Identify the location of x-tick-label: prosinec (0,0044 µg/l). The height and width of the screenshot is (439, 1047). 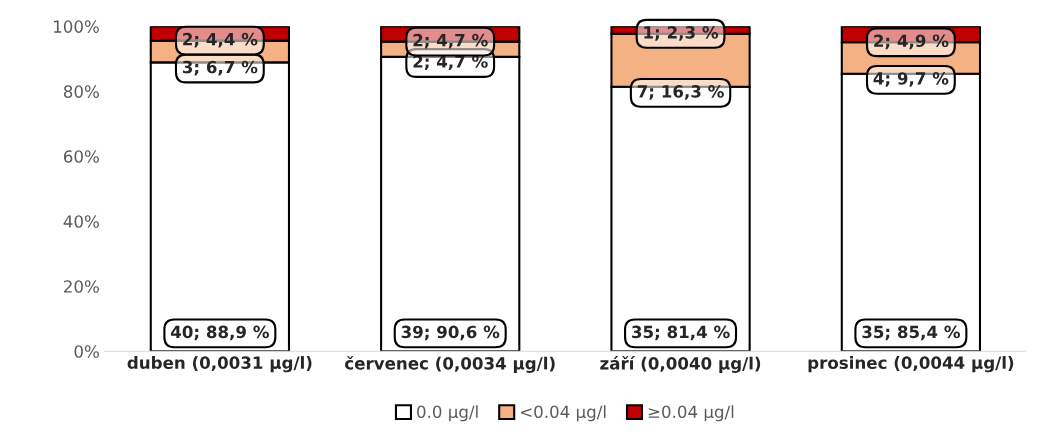
(911, 364).